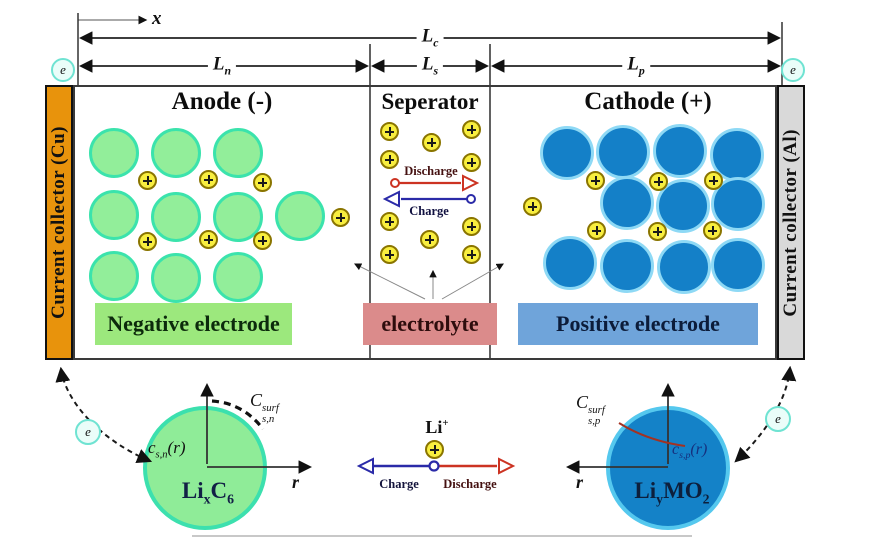  What do you see at coordinates (431, 171) in the screenshot?
I see `separator-discharge-label: Discharge` at bounding box center [431, 171].